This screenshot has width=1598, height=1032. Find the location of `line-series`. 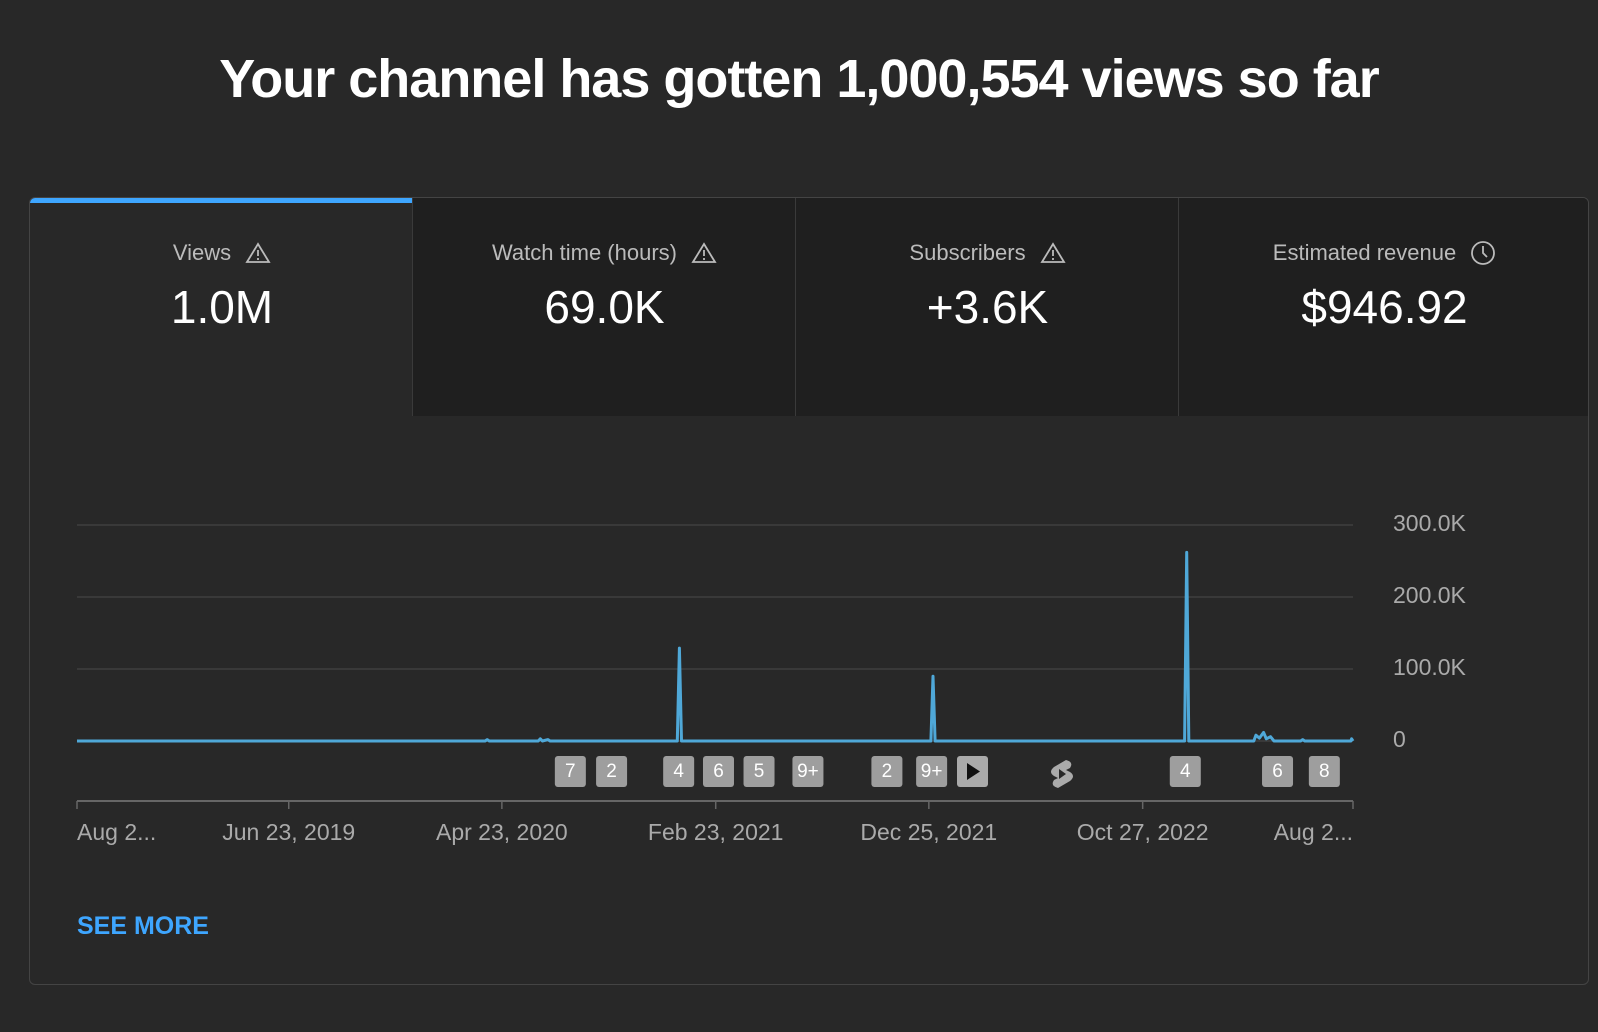

line-series is located at coordinates (716, 646).